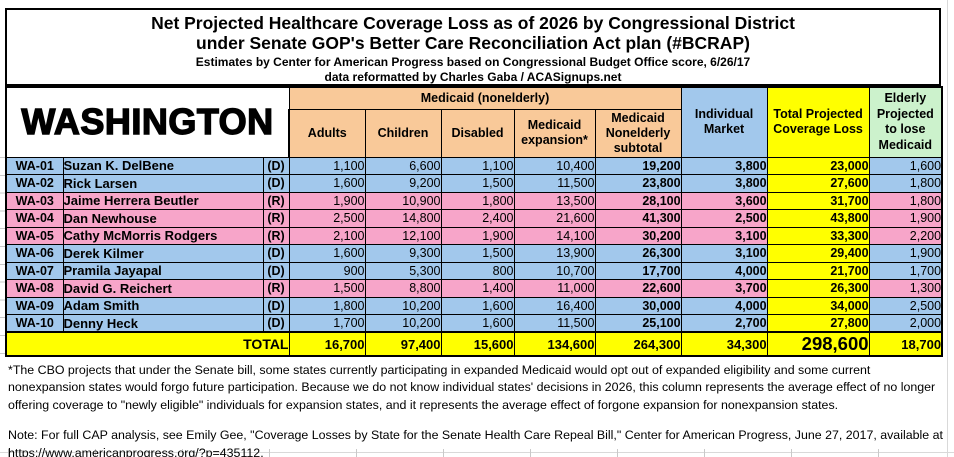 The image size is (954, 457). I want to click on representative-name-cell: Adam Smith, so click(163, 305).